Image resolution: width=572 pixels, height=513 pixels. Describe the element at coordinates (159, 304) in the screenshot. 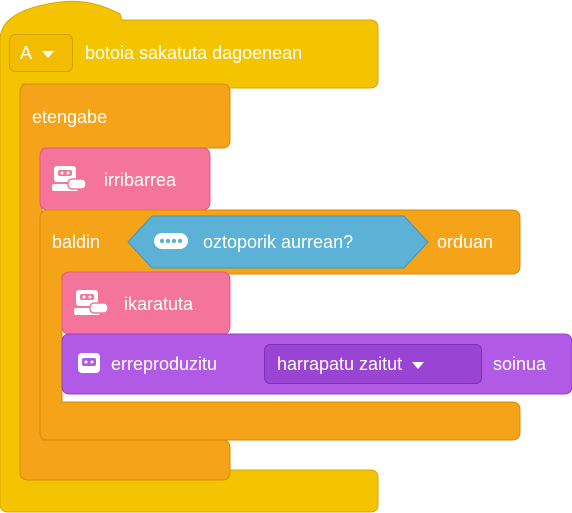

I see `expression-2-label: ikaratuta` at that location.